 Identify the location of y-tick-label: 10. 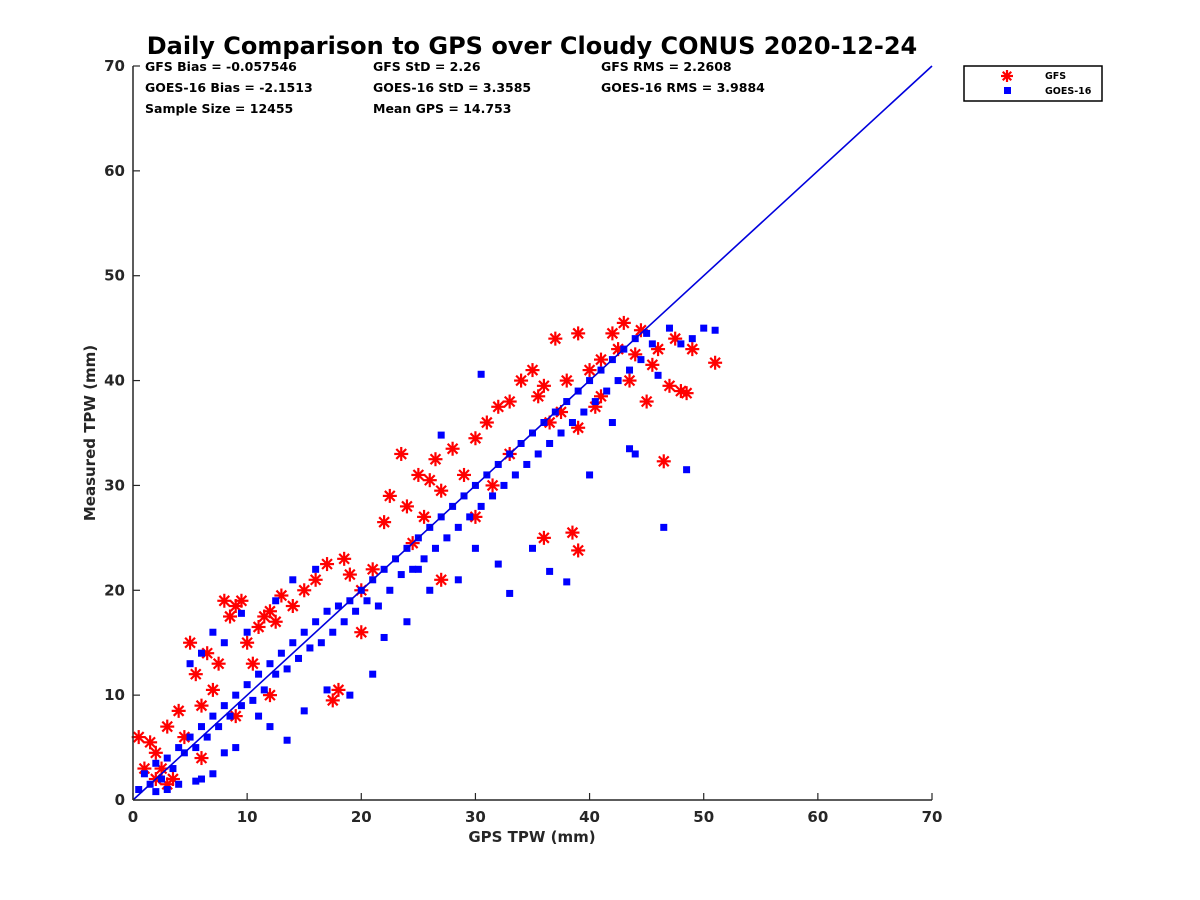
(114, 695).